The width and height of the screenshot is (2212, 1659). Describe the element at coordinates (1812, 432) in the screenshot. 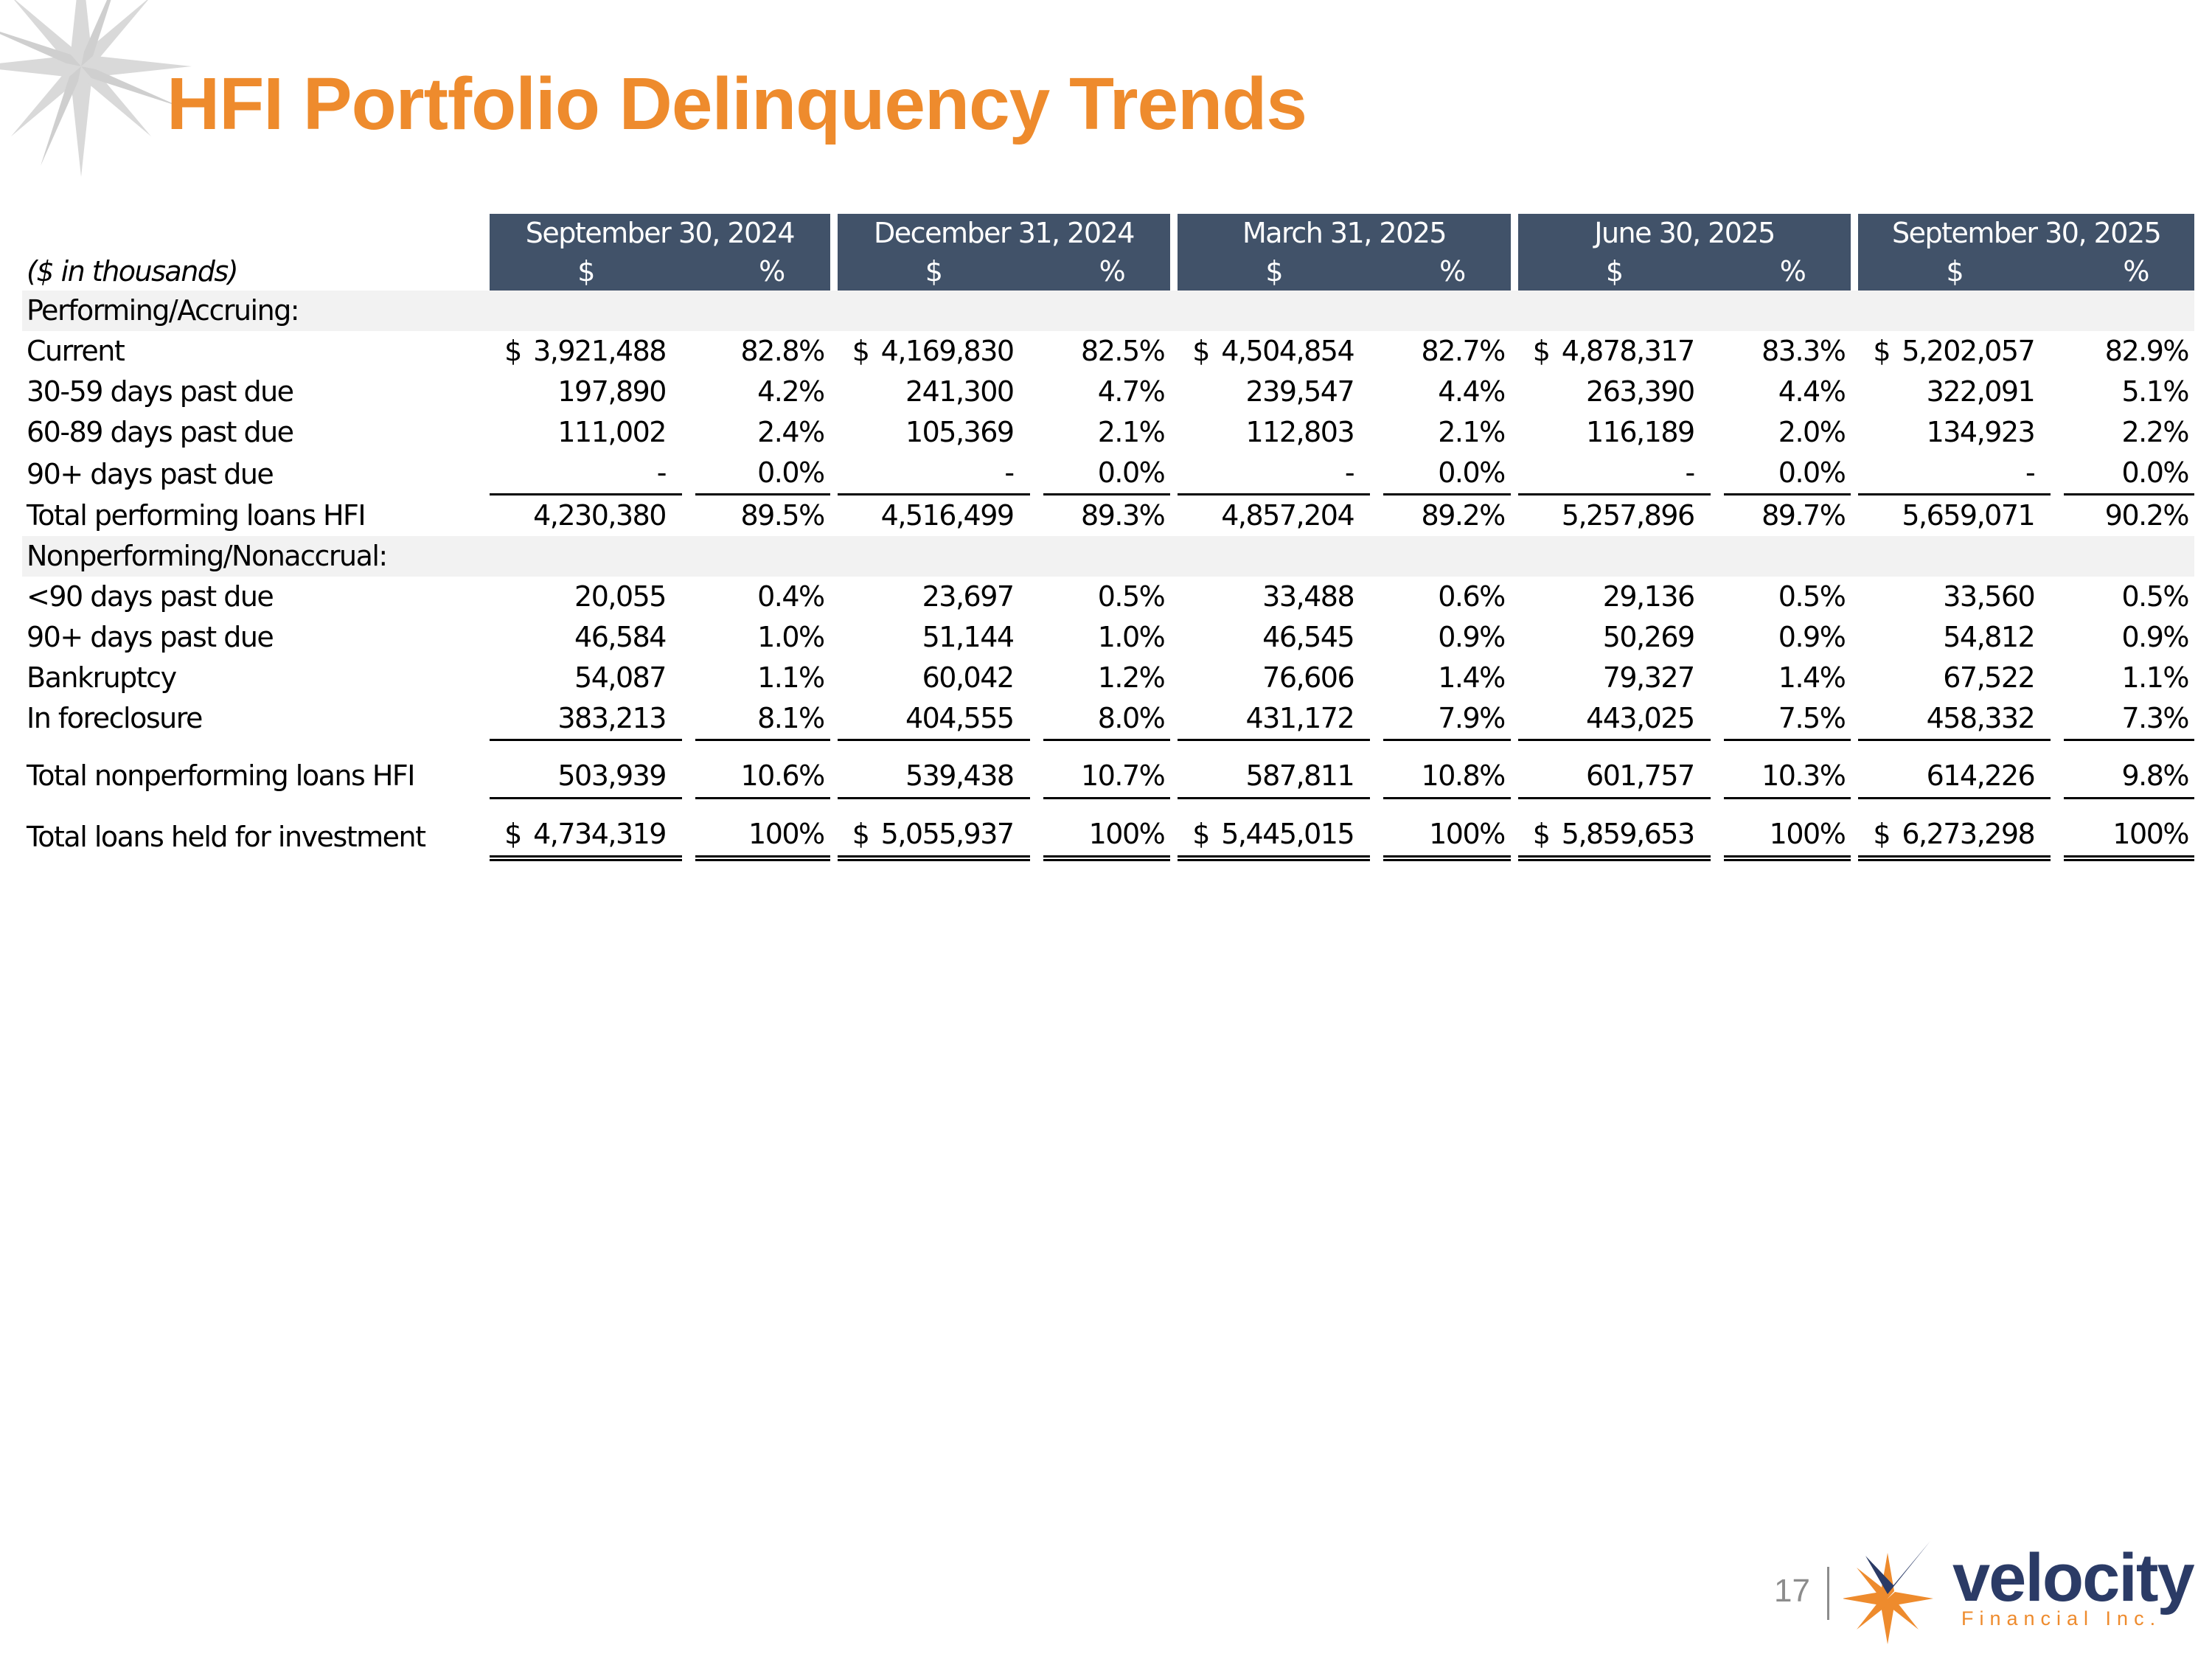

I see `percent-cell: 2.0%` at that location.